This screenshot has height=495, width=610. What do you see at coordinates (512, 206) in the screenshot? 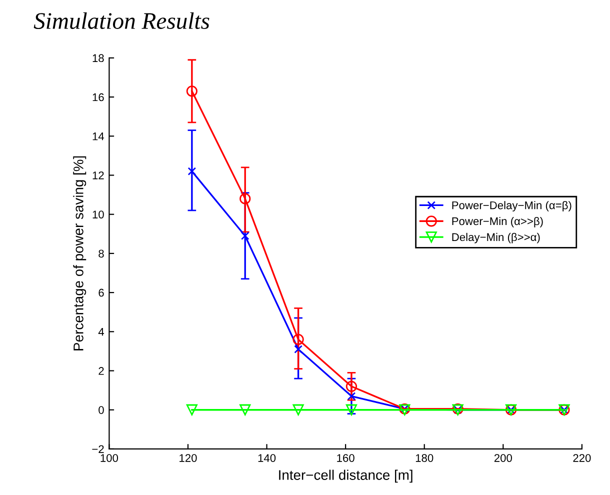
I see `legend-label: Power−Delay−Min (α=β)` at bounding box center [512, 206].